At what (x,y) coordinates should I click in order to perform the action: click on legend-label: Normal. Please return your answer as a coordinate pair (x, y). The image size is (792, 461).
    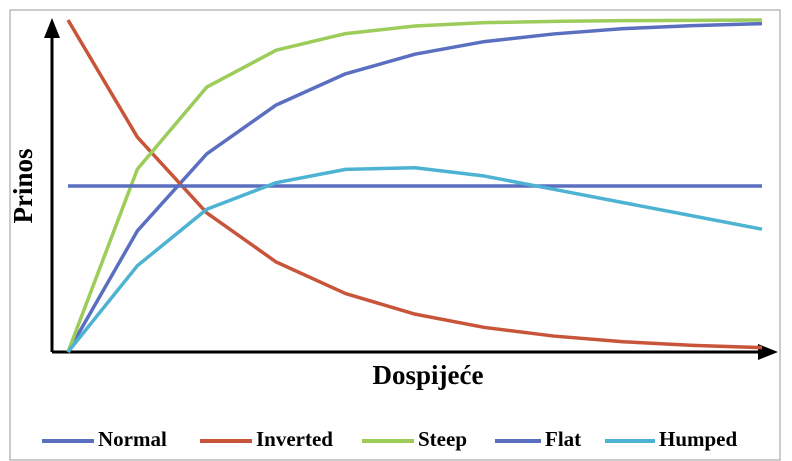
    Looking at the image, I should click on (132, 439).